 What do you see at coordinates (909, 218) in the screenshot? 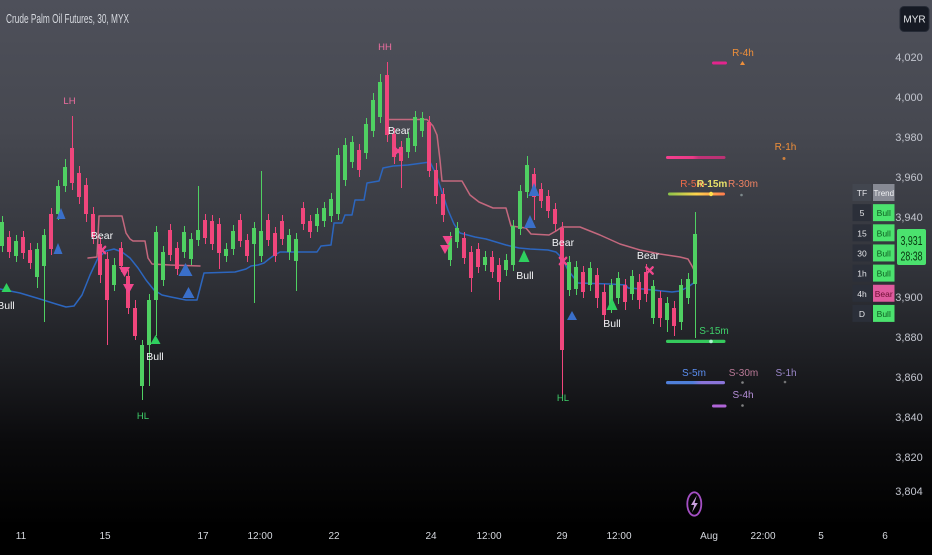
I see `svg-text: 3,940` at bounding box center [909, 218].